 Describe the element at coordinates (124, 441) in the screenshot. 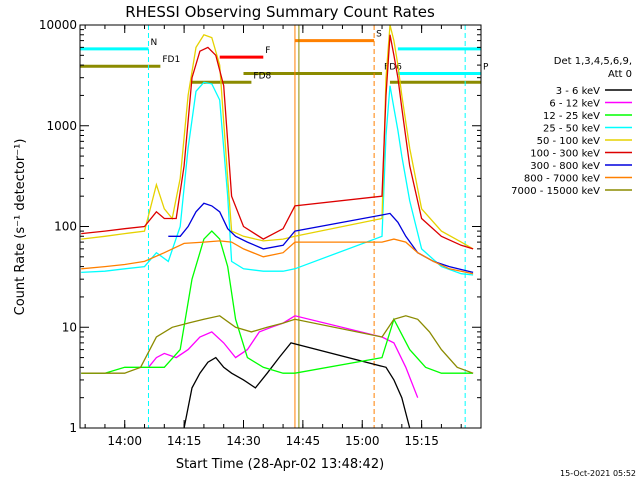

I see `x-tick-label-0: 14:00` at that location.